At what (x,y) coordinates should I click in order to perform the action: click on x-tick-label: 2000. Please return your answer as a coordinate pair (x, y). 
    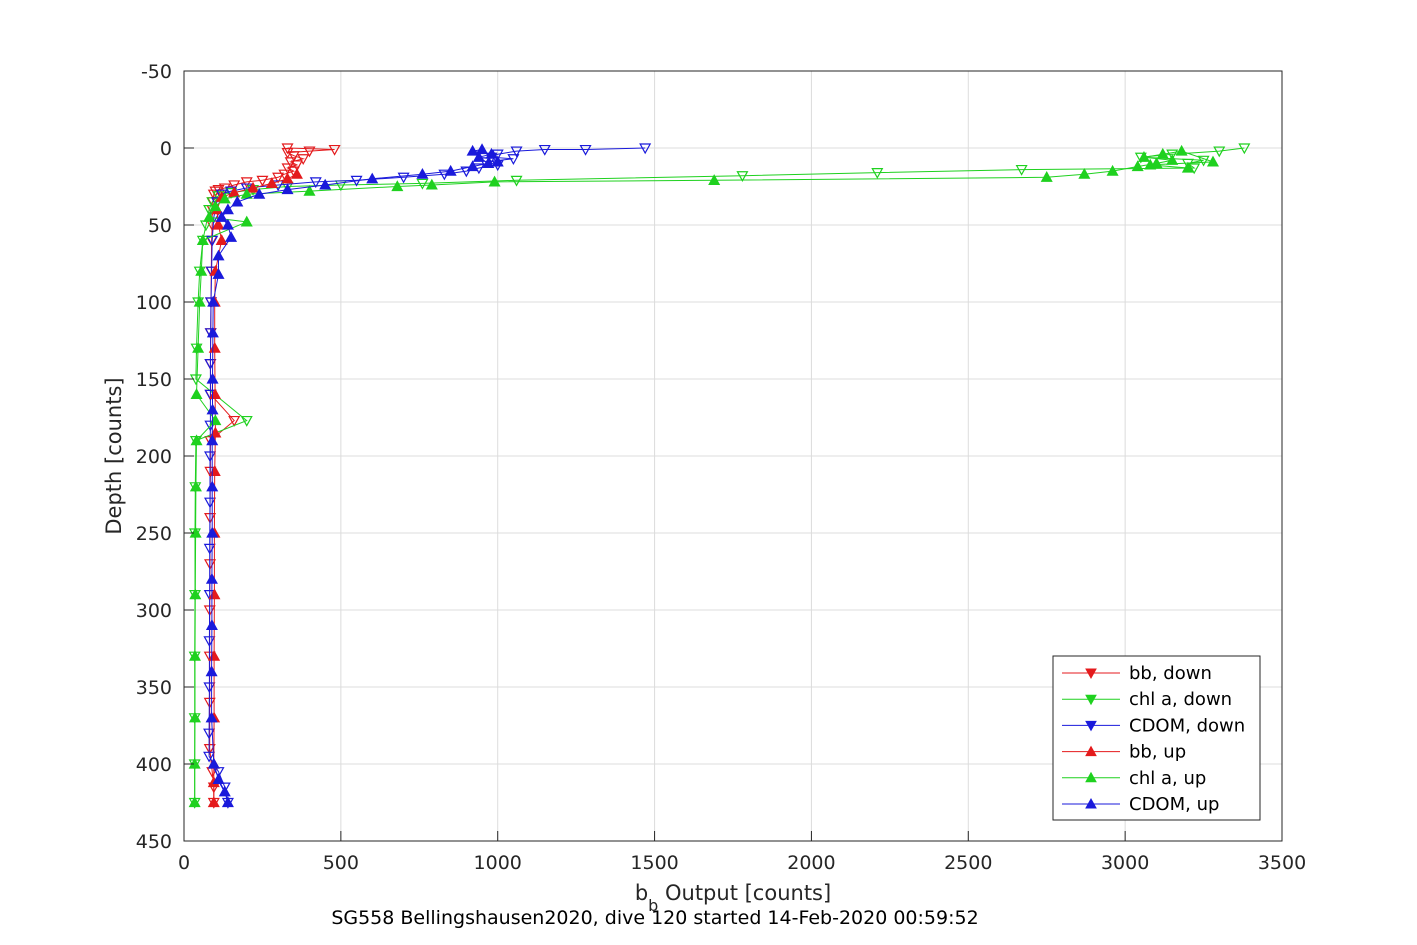
    Looking at the image, I should click on (811, 863).